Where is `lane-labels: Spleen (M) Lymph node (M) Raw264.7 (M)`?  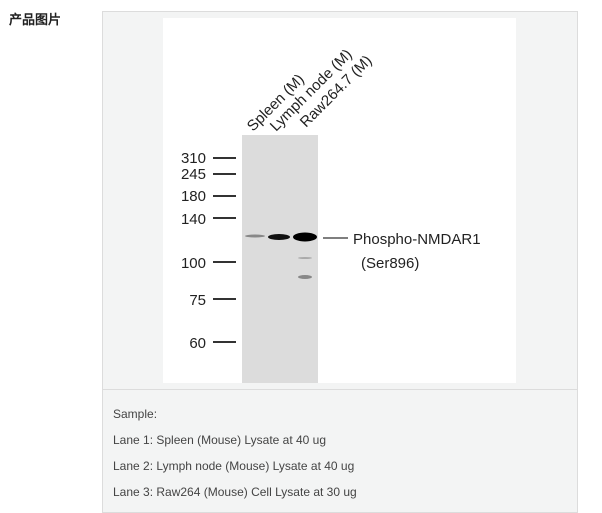 lane-labels: Spleen (M) Lymph node (M) Raw264.7 (M) is located at coordinates (310, 90).